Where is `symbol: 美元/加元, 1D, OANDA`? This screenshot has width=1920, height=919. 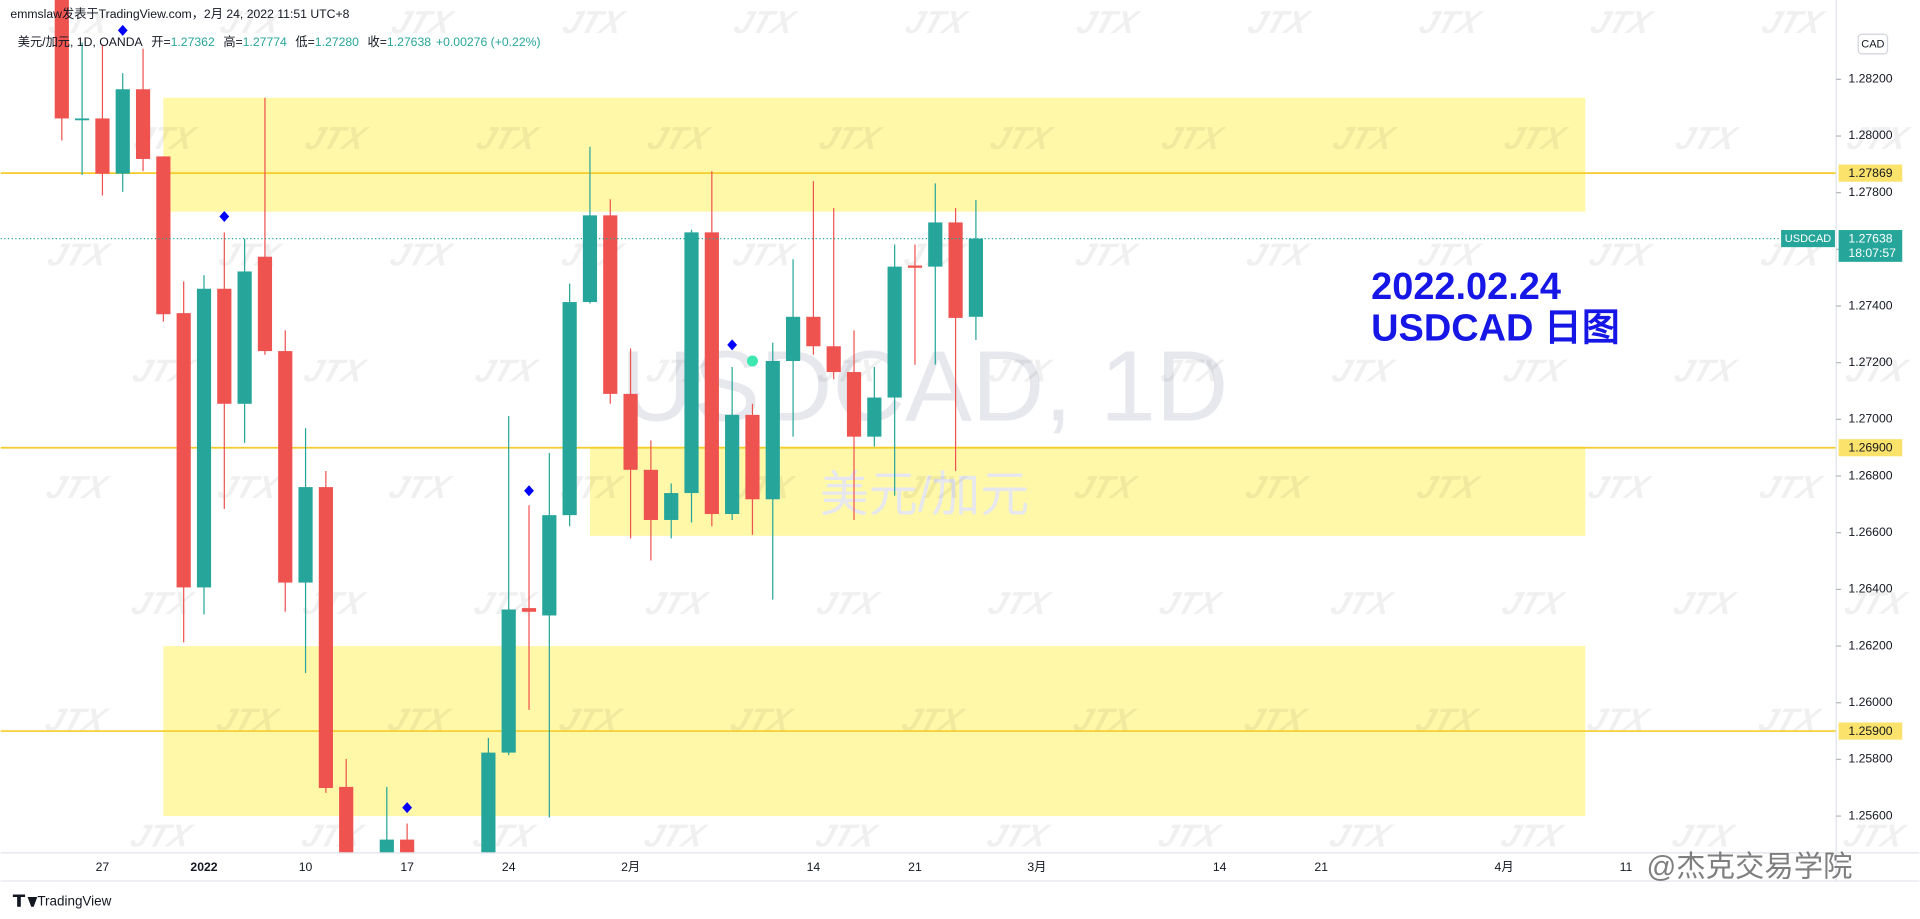 symbol: 美元/加元, 1D, OANDA is located at coordinates (81, 42).